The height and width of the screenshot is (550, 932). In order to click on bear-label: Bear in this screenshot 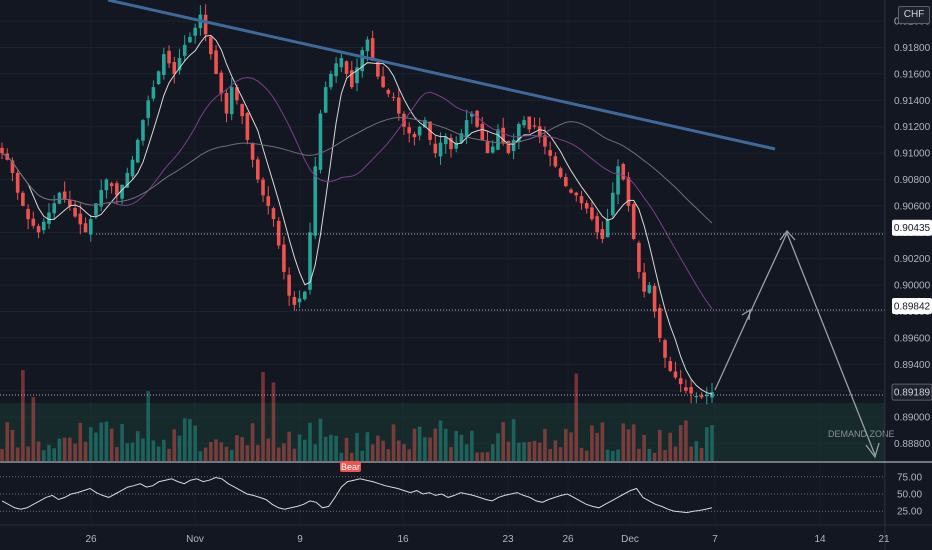, I will do `click(350, 466)`.